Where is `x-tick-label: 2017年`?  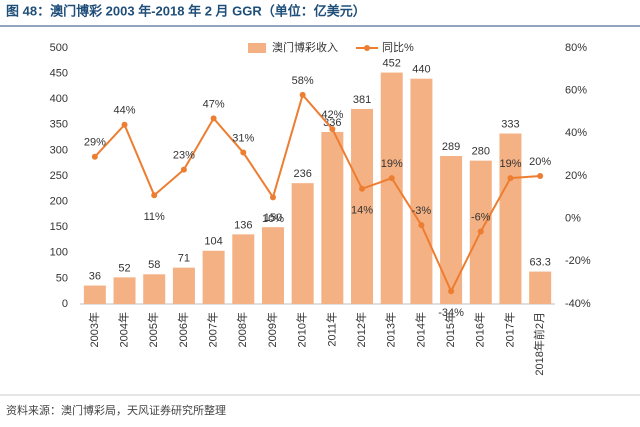
x-tick-label: 2017年 is located at coordinates (509, 329).